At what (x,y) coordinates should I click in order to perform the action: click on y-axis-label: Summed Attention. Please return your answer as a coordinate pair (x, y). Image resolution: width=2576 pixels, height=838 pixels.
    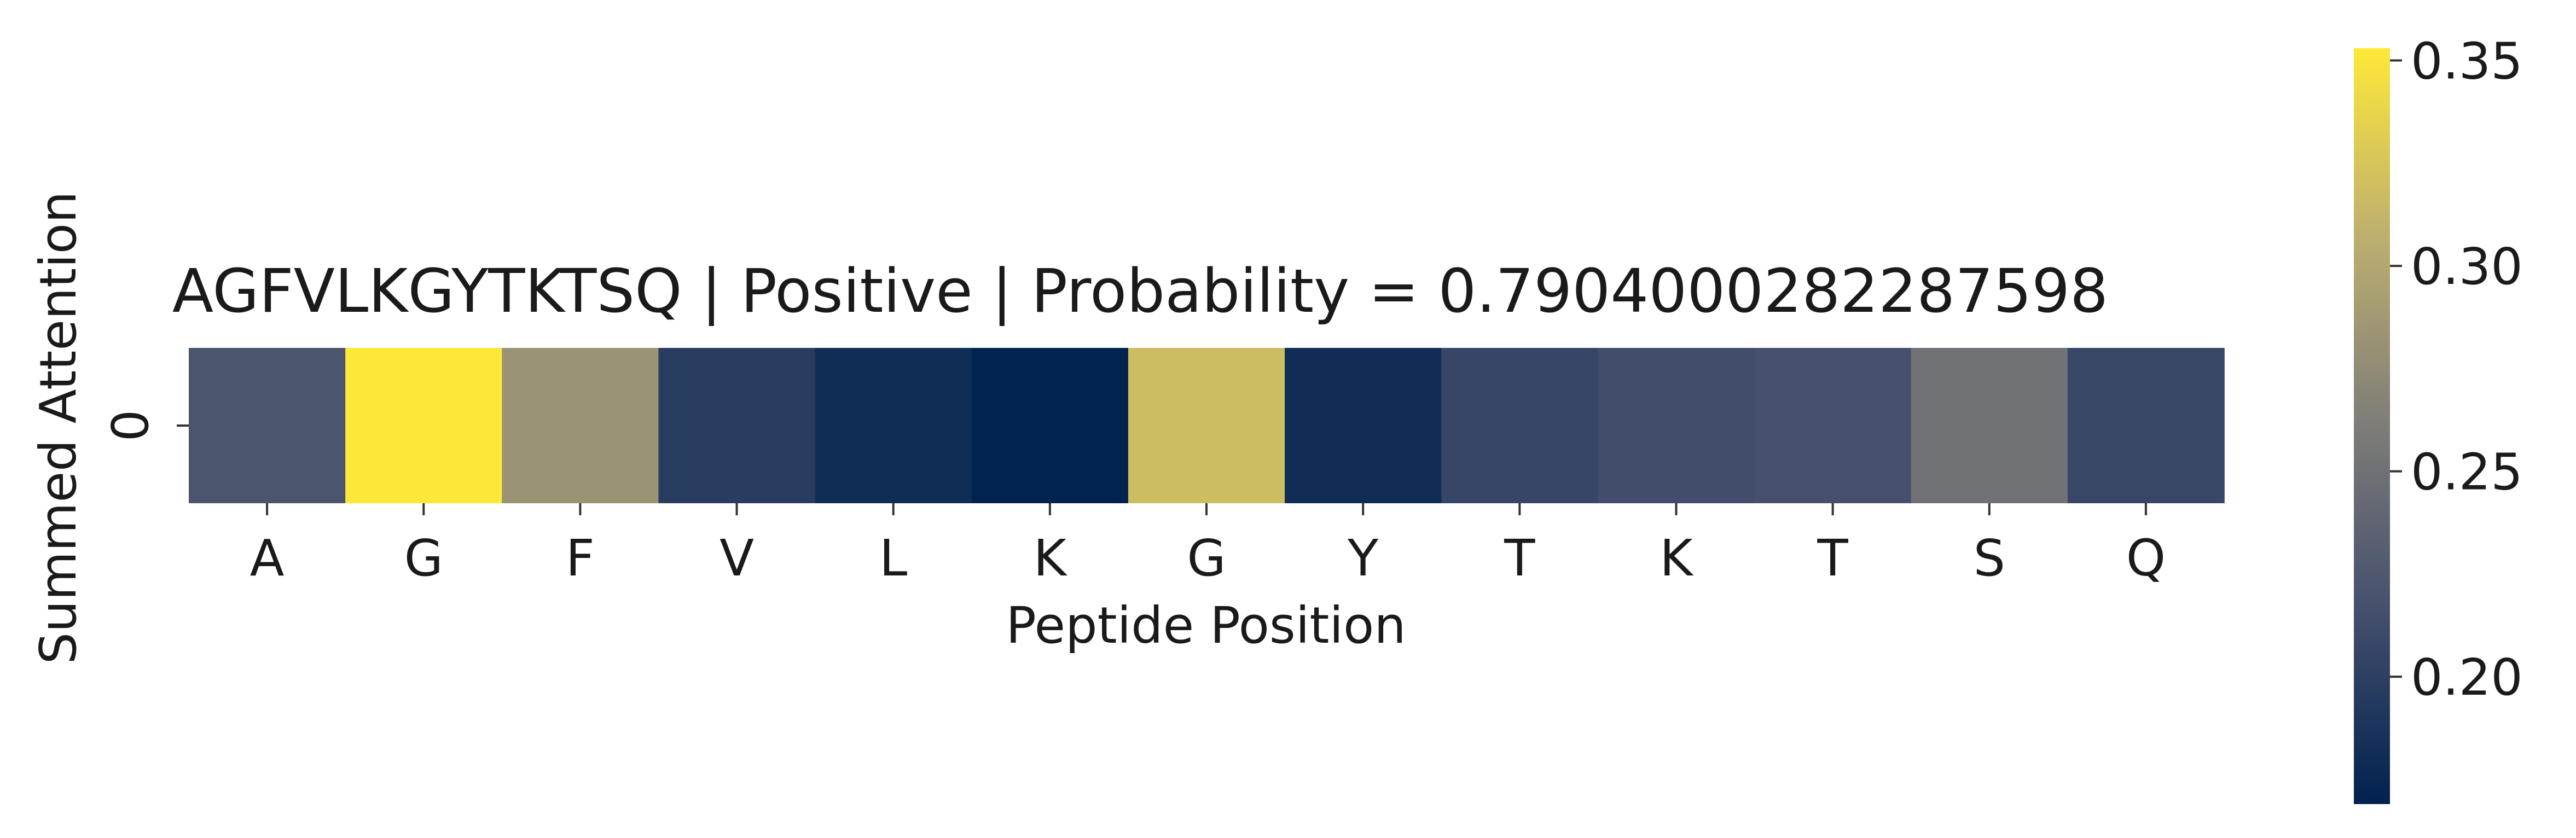
    Looking at the image, I should click on (59, 428).